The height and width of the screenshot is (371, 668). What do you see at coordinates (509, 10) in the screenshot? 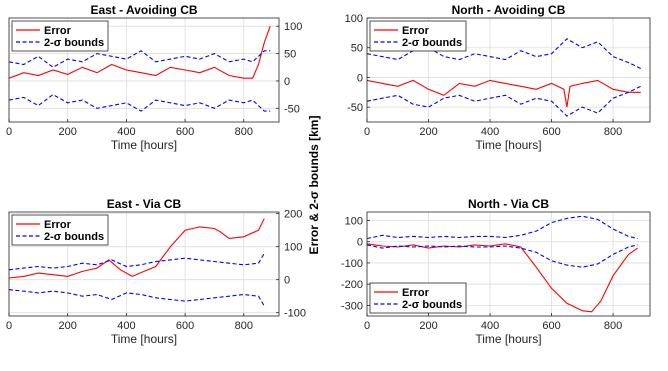
I see `chart-title: North - Avoiding CB` at bounding box center [509, 10].